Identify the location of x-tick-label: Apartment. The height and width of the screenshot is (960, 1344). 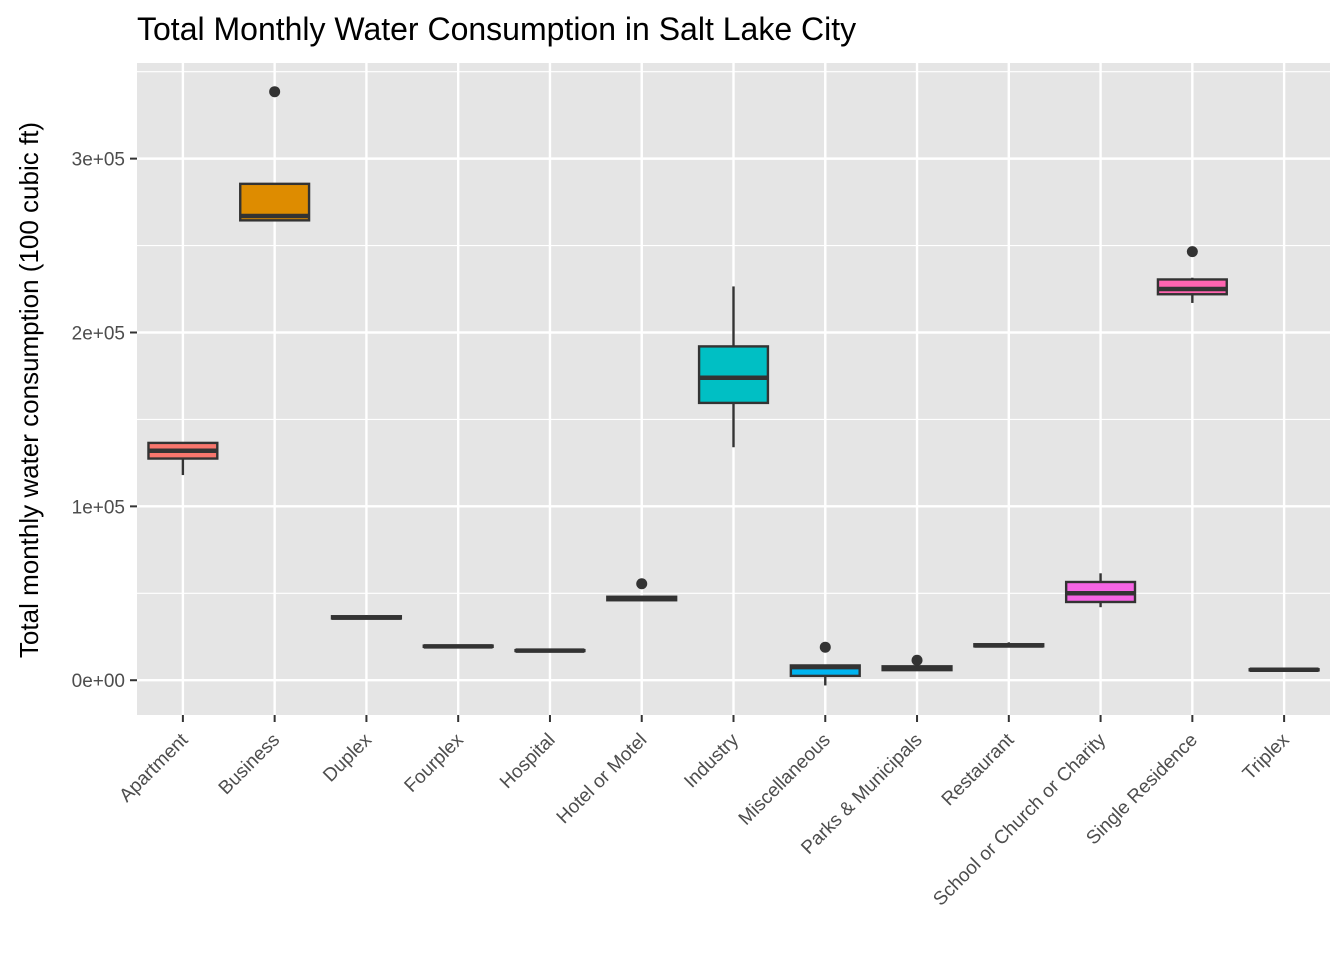
(154, 767).